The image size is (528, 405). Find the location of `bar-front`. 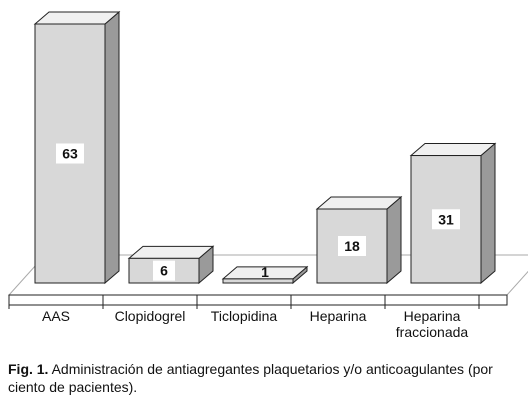

bar-front is located at coordinates (258, 281).